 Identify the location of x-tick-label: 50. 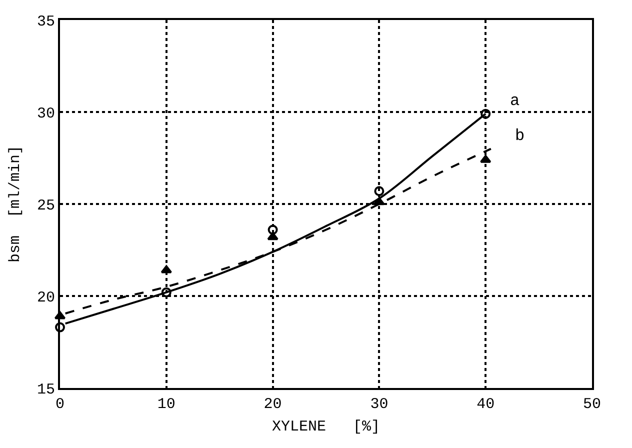
(592, 404).